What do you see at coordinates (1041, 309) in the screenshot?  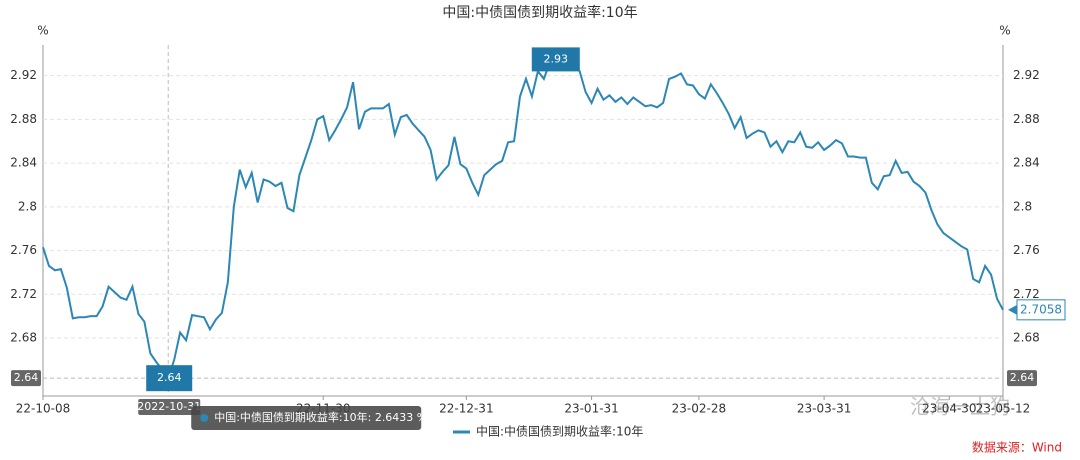 I see `last-label: 2.7058` at bounding box center [1041, 309].